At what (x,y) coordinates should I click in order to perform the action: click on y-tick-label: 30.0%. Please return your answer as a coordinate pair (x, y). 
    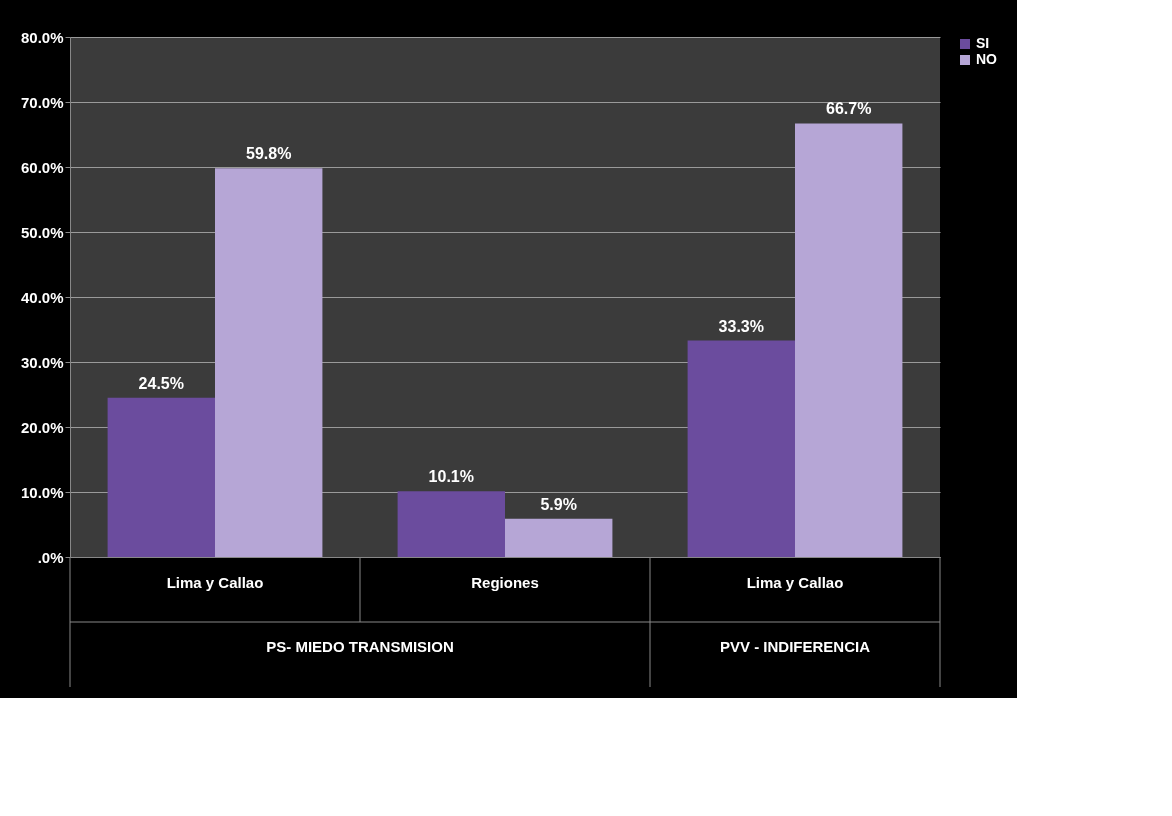
    Looking at the image, I should click on (42, 362).